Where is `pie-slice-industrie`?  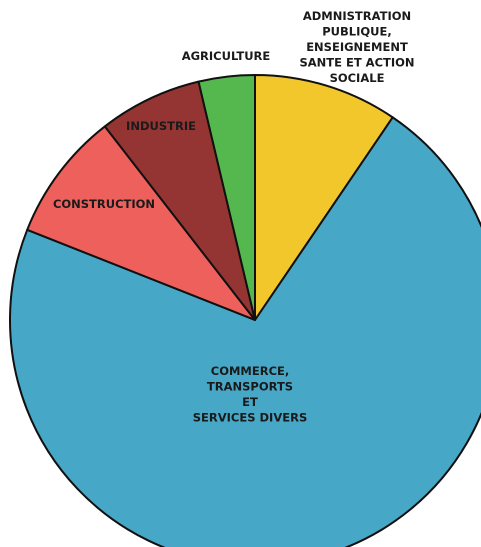 pie-slice-industrie is located at coordinates (179, 200).